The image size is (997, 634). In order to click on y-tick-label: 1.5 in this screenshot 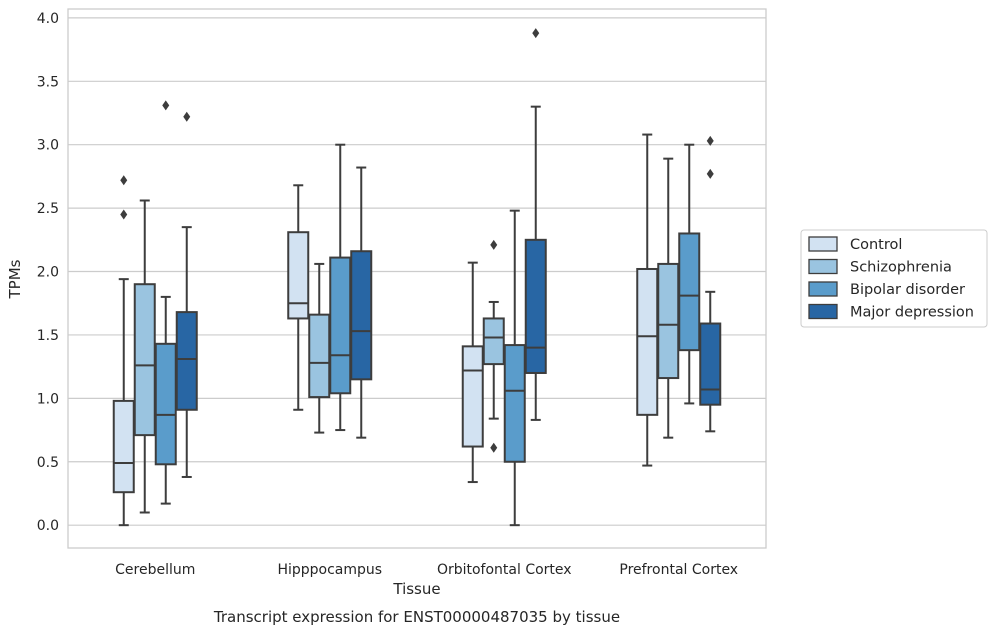, I will do `click(48, 336)`.